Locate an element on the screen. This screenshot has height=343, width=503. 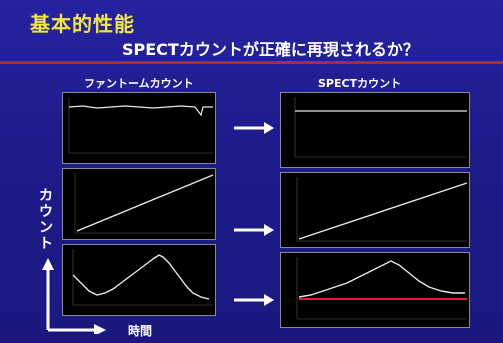
phantom-count-heading: ファントームカウント is located at coordinates (139, 83).